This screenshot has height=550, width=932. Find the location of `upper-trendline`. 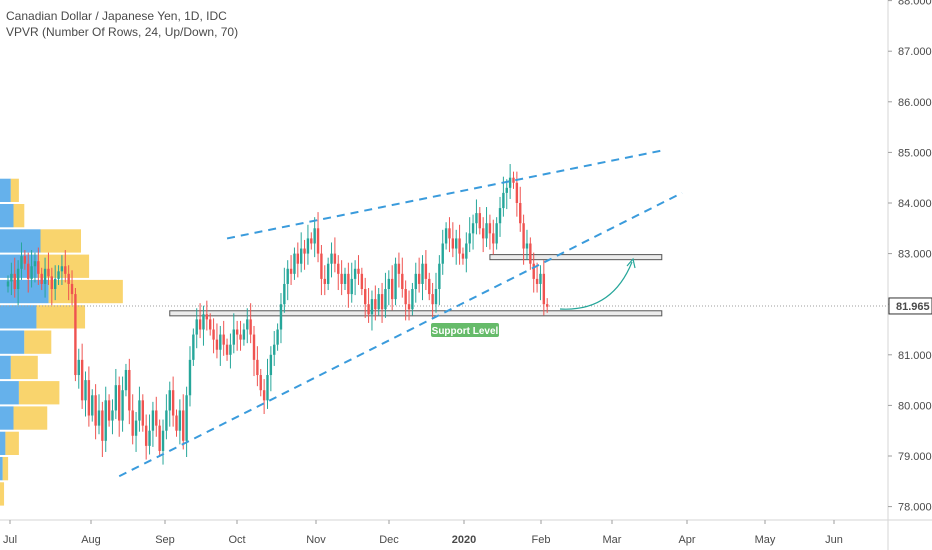

upper-trendline is located at coordinates (446, 194).